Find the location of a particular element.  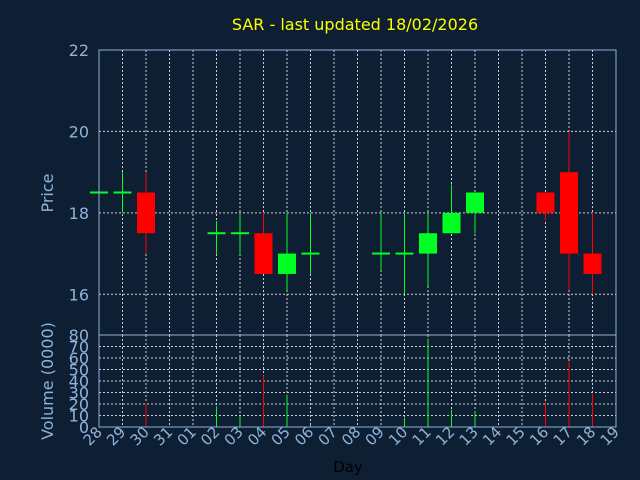

volume-tick-label: 10 is located at coordinates (79, 416).